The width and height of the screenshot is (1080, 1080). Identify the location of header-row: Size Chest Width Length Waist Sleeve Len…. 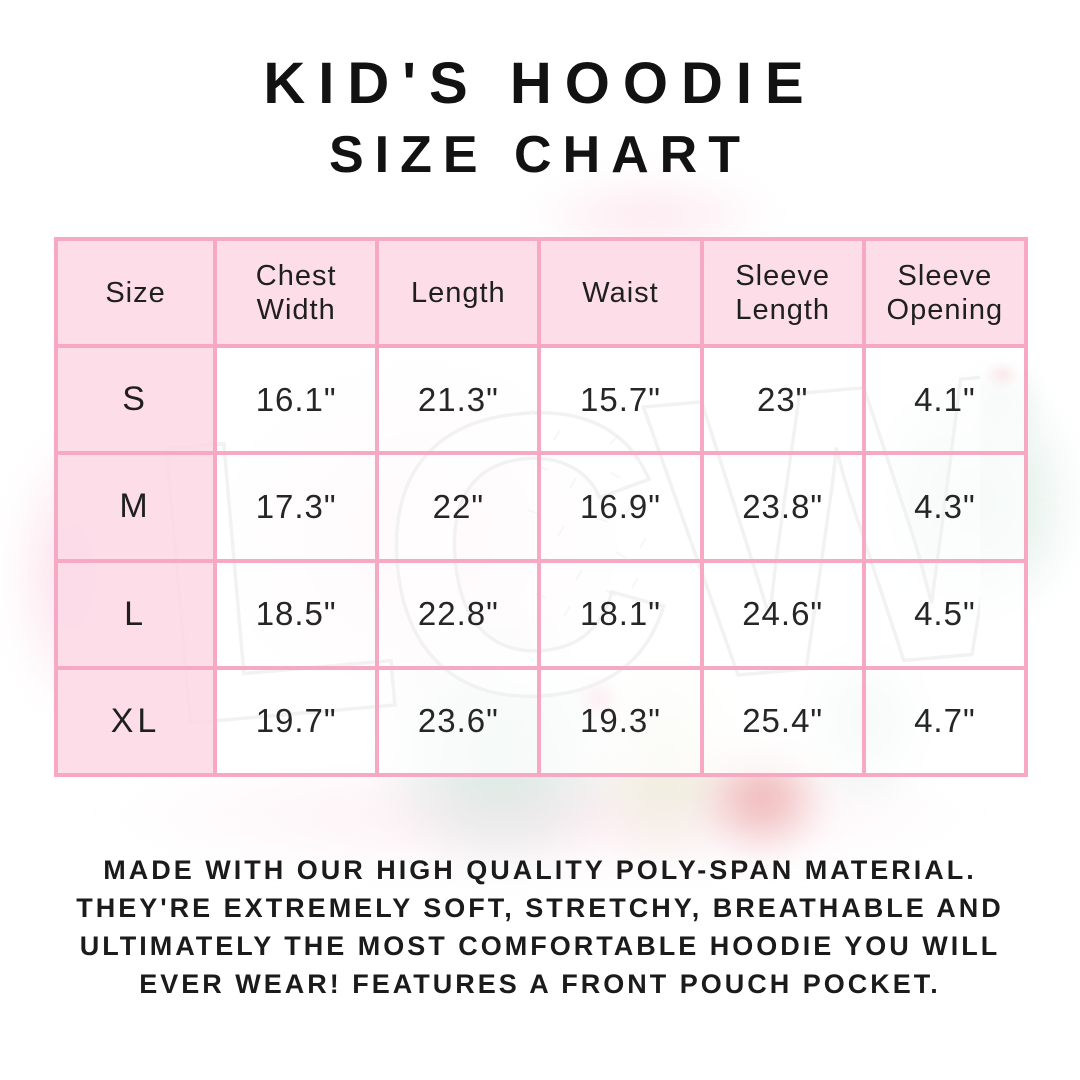
(541, 292).